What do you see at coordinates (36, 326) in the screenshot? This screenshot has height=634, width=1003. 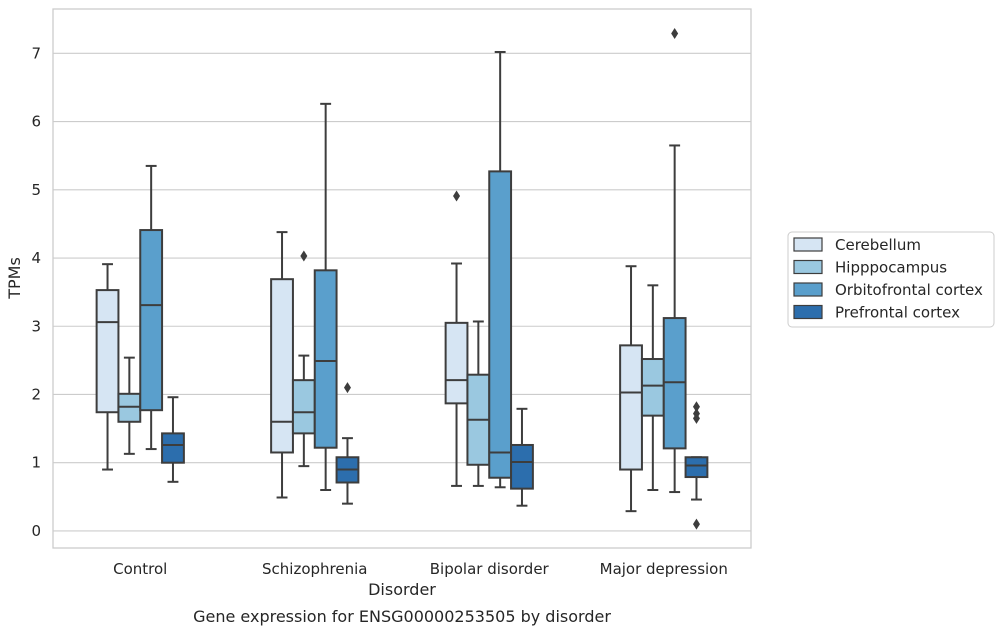 I see `y-tick-label: 3` at bounding box center [36, 326].